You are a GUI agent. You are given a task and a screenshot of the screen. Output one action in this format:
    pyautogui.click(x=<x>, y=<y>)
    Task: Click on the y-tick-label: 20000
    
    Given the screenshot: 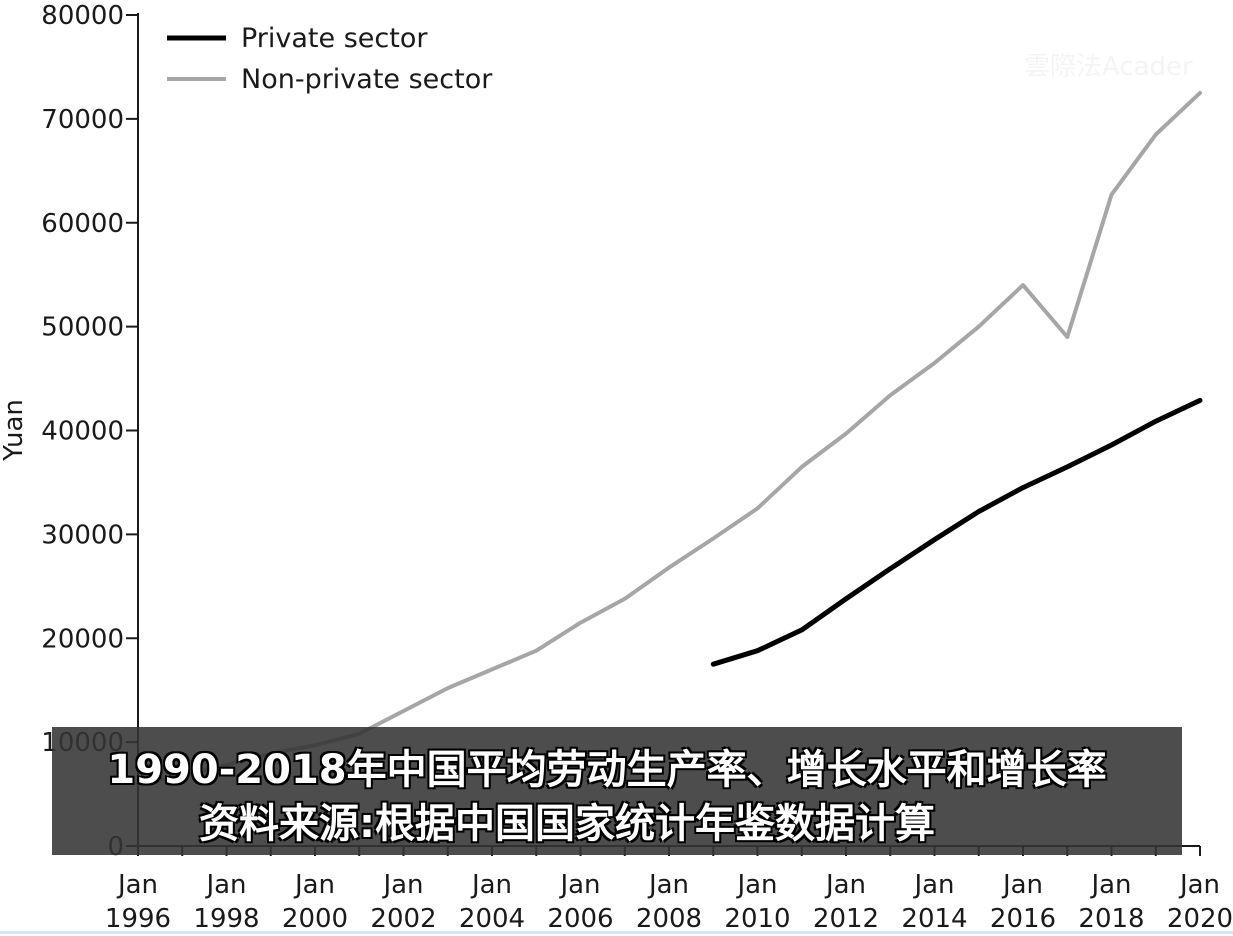 What is the action you would take?
    pyautogui.click(x=82, y=639)
    